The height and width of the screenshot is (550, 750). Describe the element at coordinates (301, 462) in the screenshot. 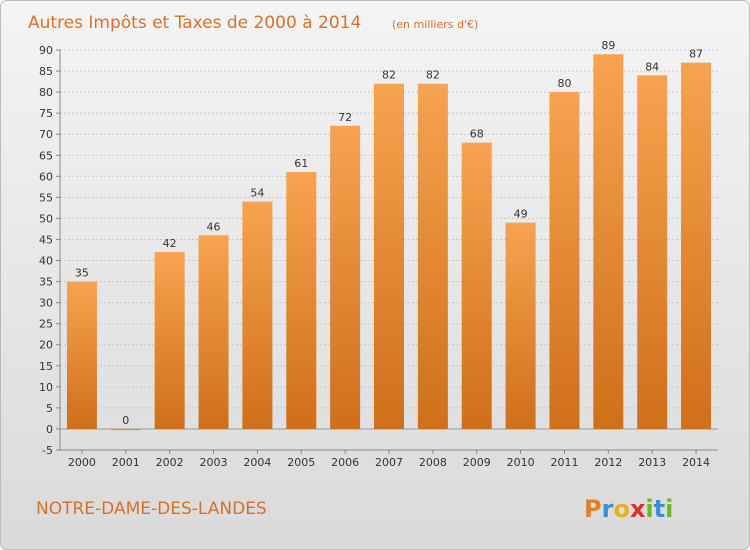

I see `x-tick-label-2005: 2005` at that location.